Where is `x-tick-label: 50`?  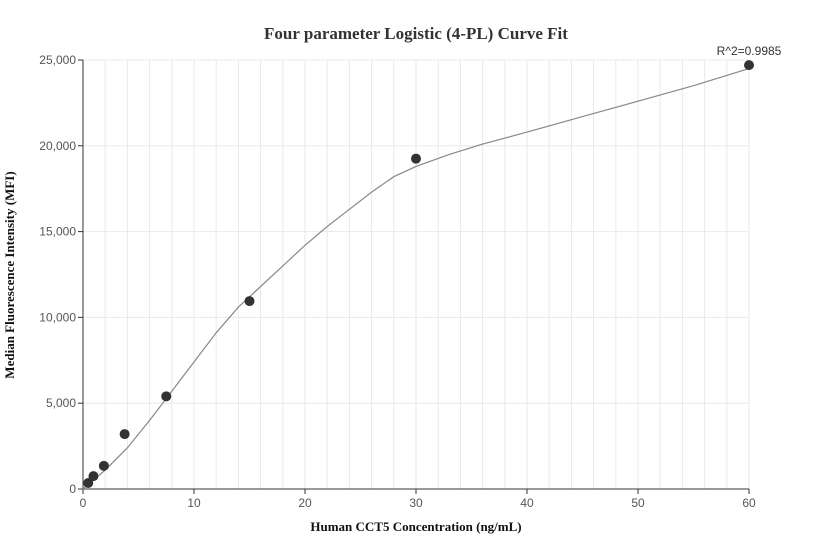
x-tick-label: 50 is located at coordinates (638, 503).